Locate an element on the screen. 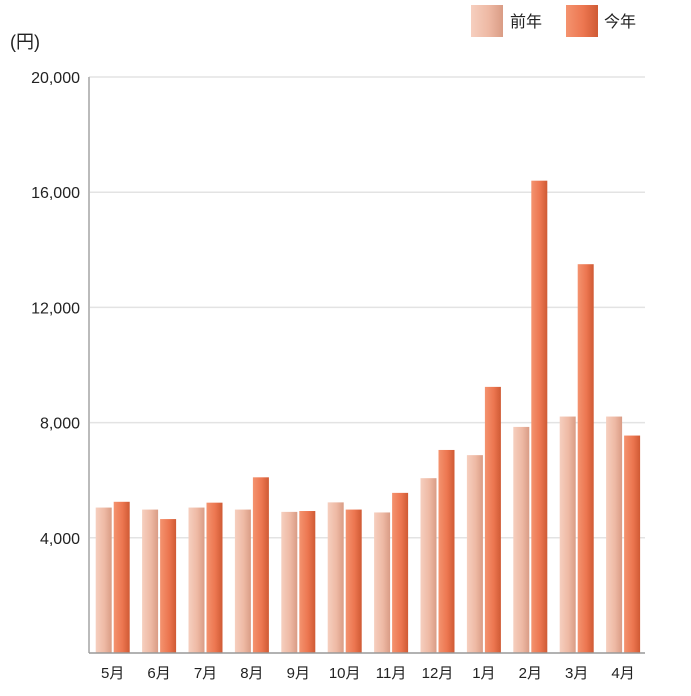 The height and width of the screenshot is (696, 691). x-tick-labels: 5月 6月 7月 8月 9月 10月 11月 12月 1月 2月 3月 4月 is located at coordinates (368, 673).